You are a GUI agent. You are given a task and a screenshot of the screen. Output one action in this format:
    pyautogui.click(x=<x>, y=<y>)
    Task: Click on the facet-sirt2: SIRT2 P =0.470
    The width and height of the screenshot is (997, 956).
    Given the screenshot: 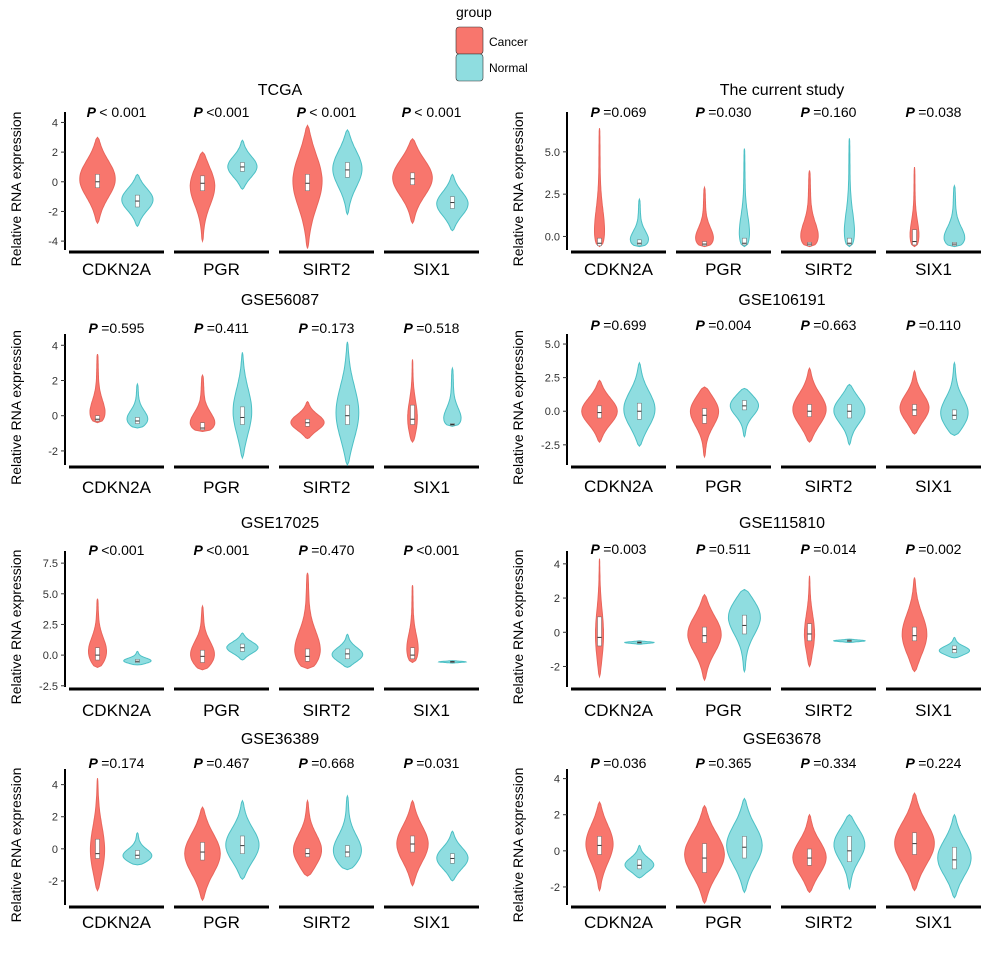 What is the action you would take?
    pyautogui.click(x=326, y=631)
    